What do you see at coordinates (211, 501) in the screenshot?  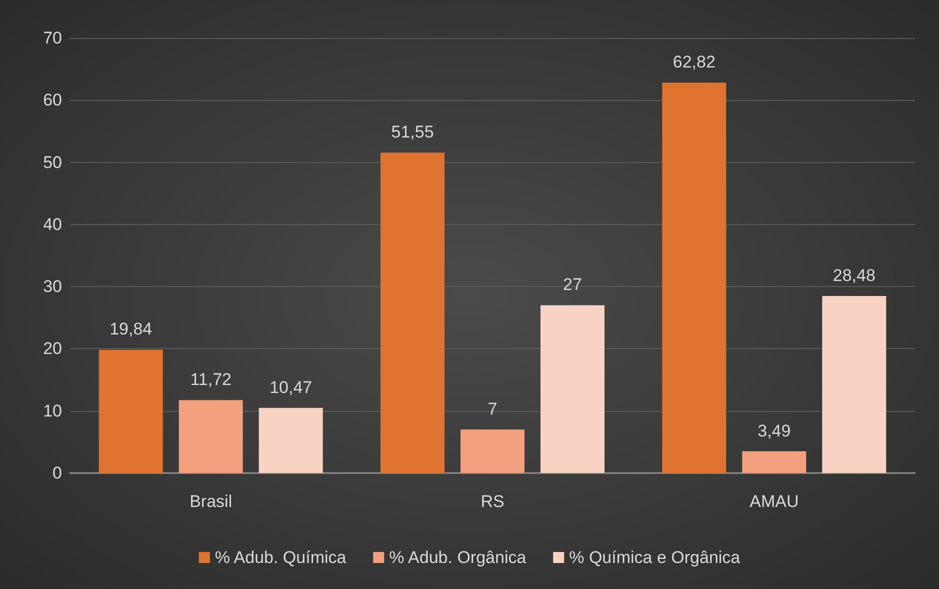 I see `x-tick-label: Brasil` at bounding box center [211, 501].